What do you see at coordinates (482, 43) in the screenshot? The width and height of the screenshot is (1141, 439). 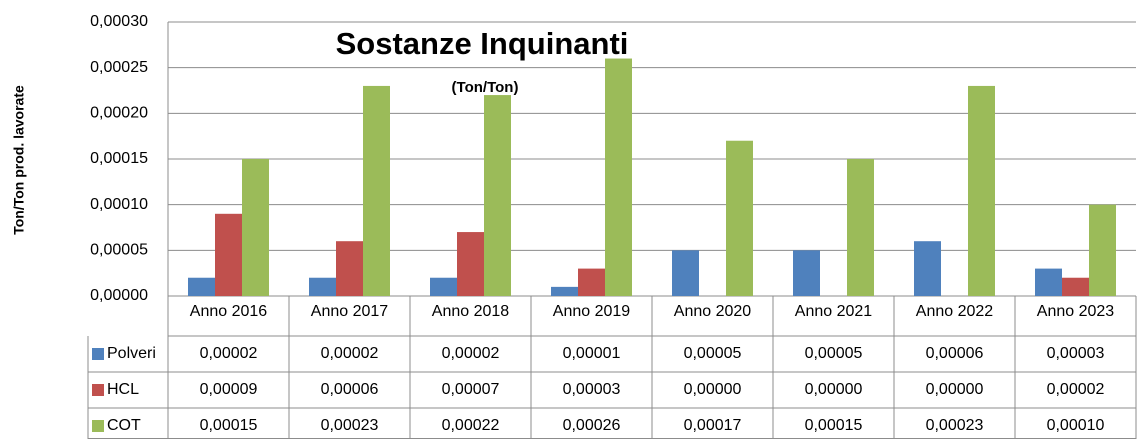 I see `chart-title: Sostanze Inquinanti` at bounding box center [482, 43].